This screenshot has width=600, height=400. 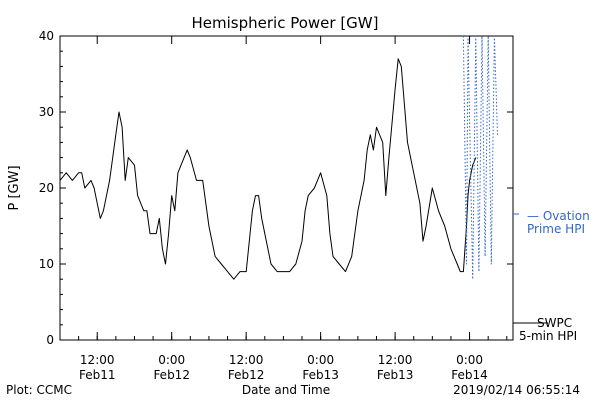 What do you see at coordinates (50, 340) in the screenshot?
I see `y-tick-label: 0` at bounding box center [50, 340].